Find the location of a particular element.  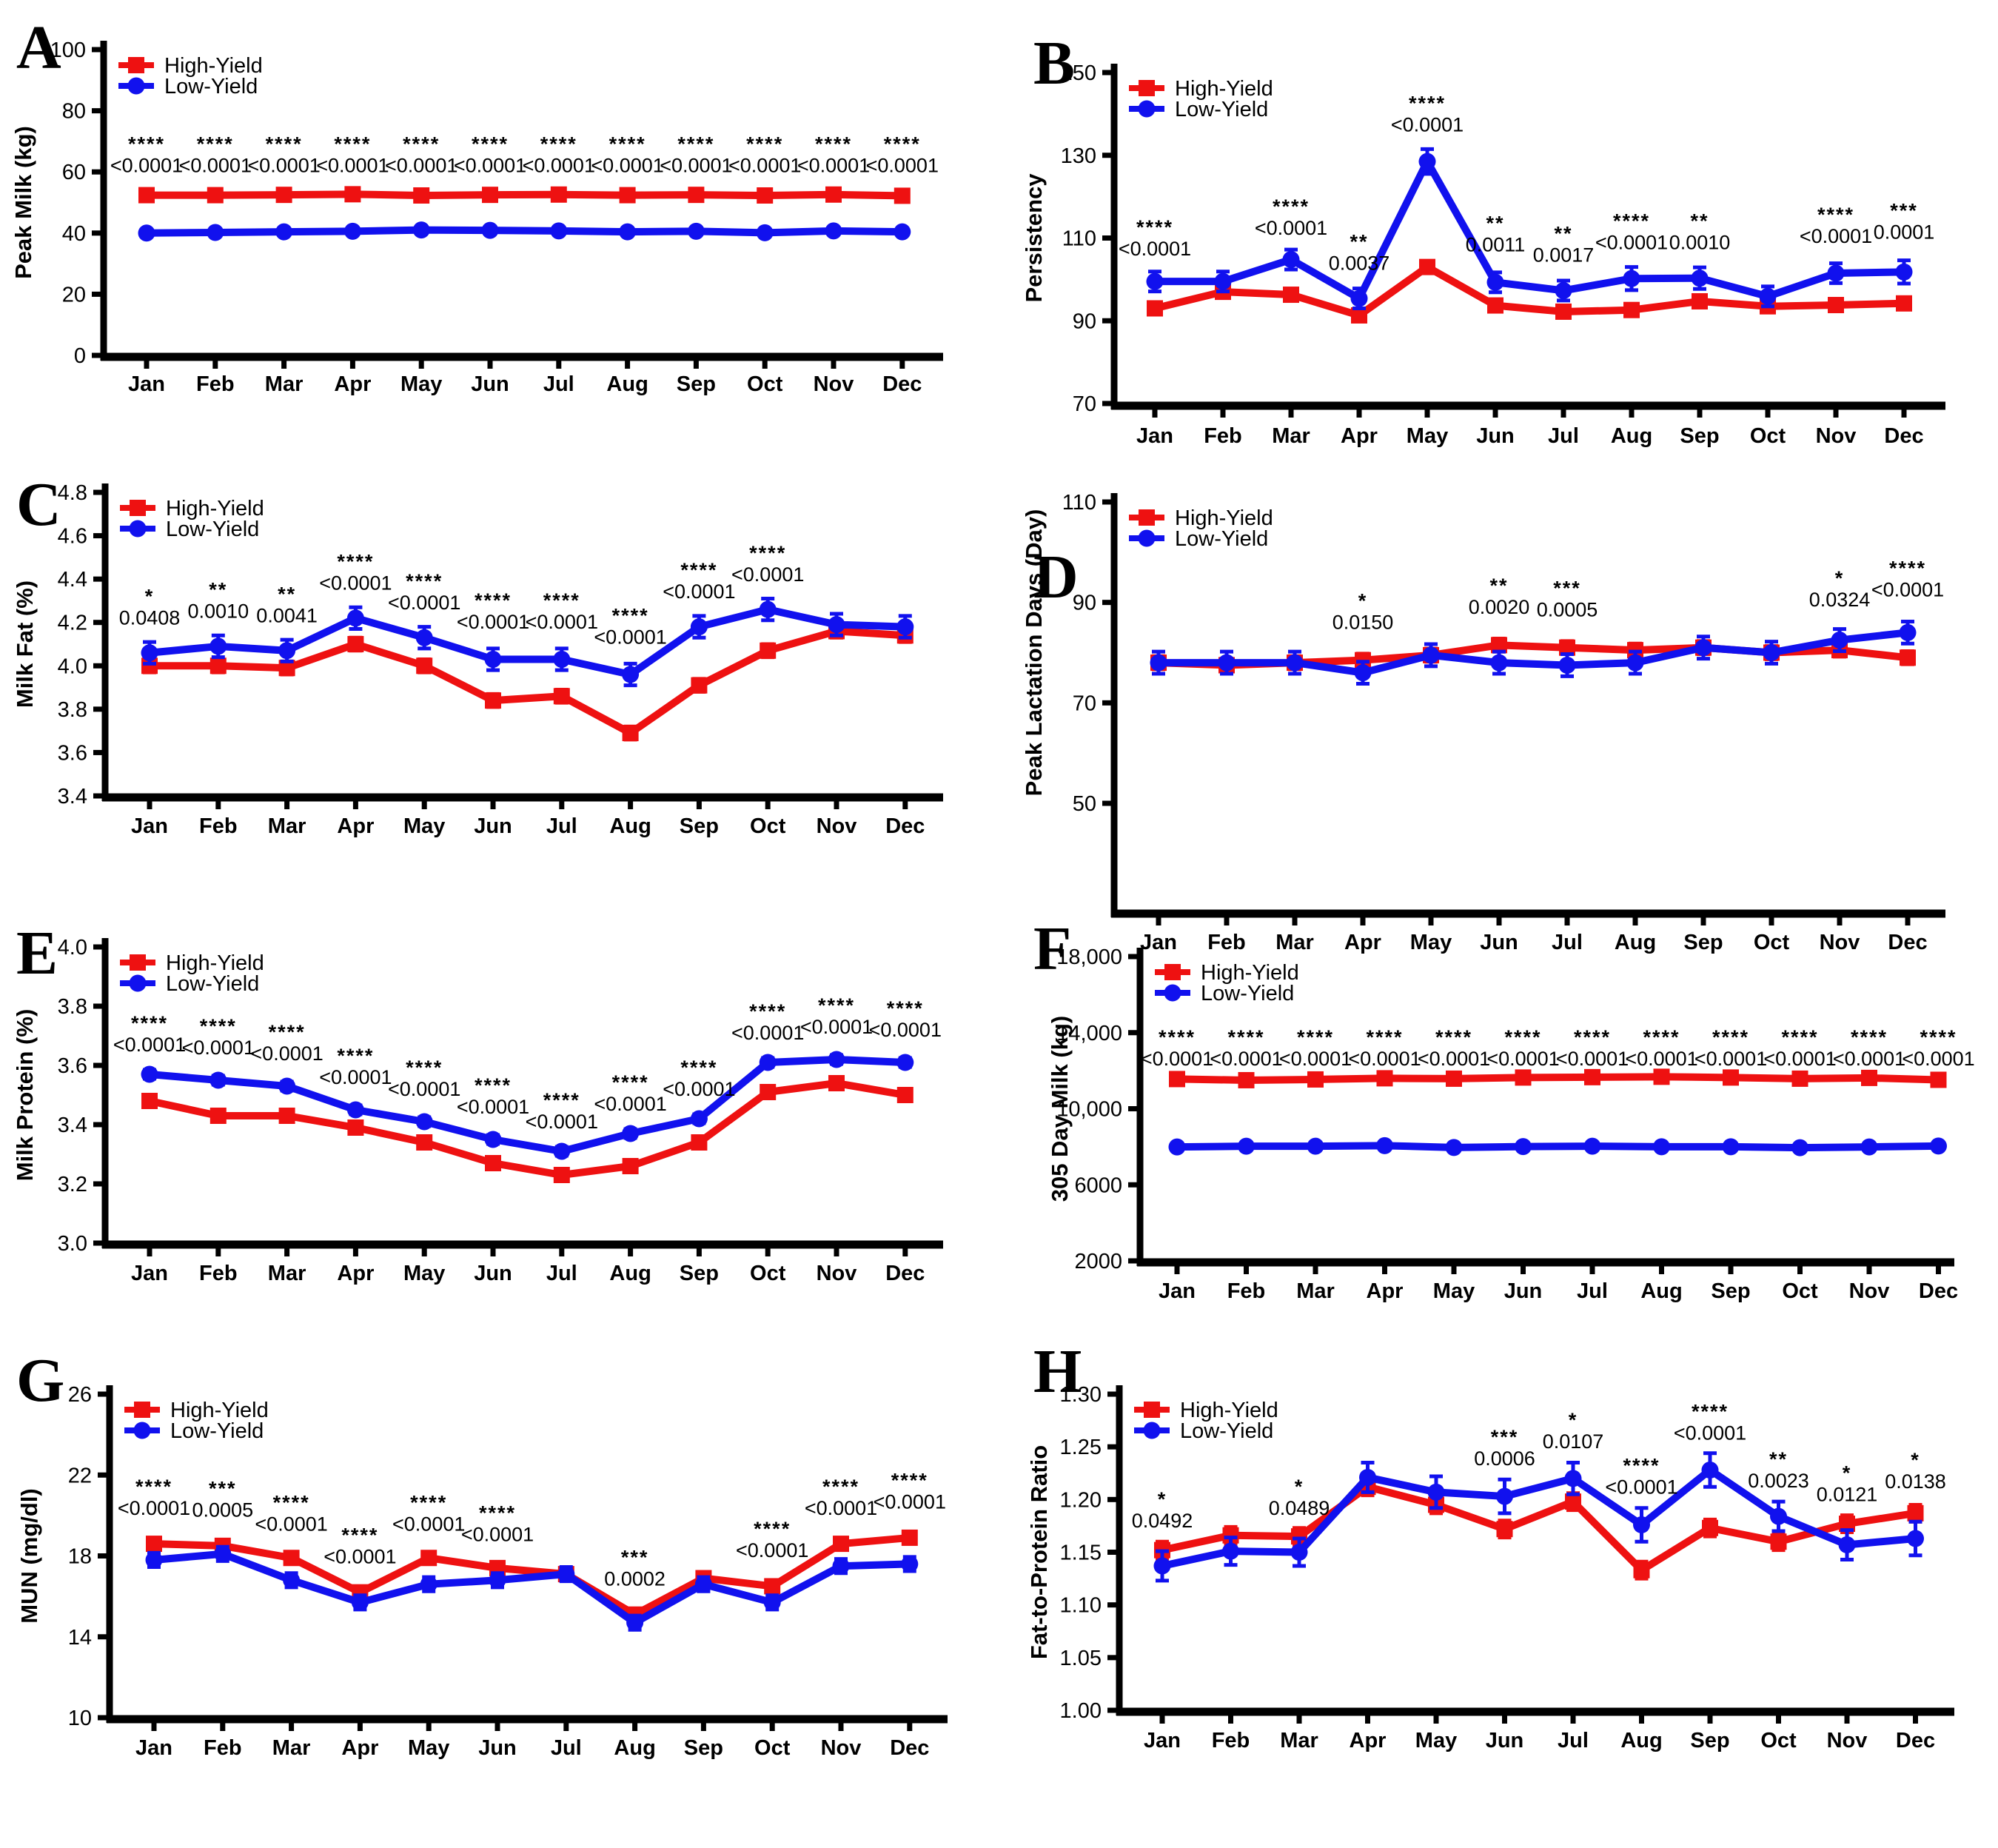

y-tick-label: 4.4 is located at coordinates (72, 580).